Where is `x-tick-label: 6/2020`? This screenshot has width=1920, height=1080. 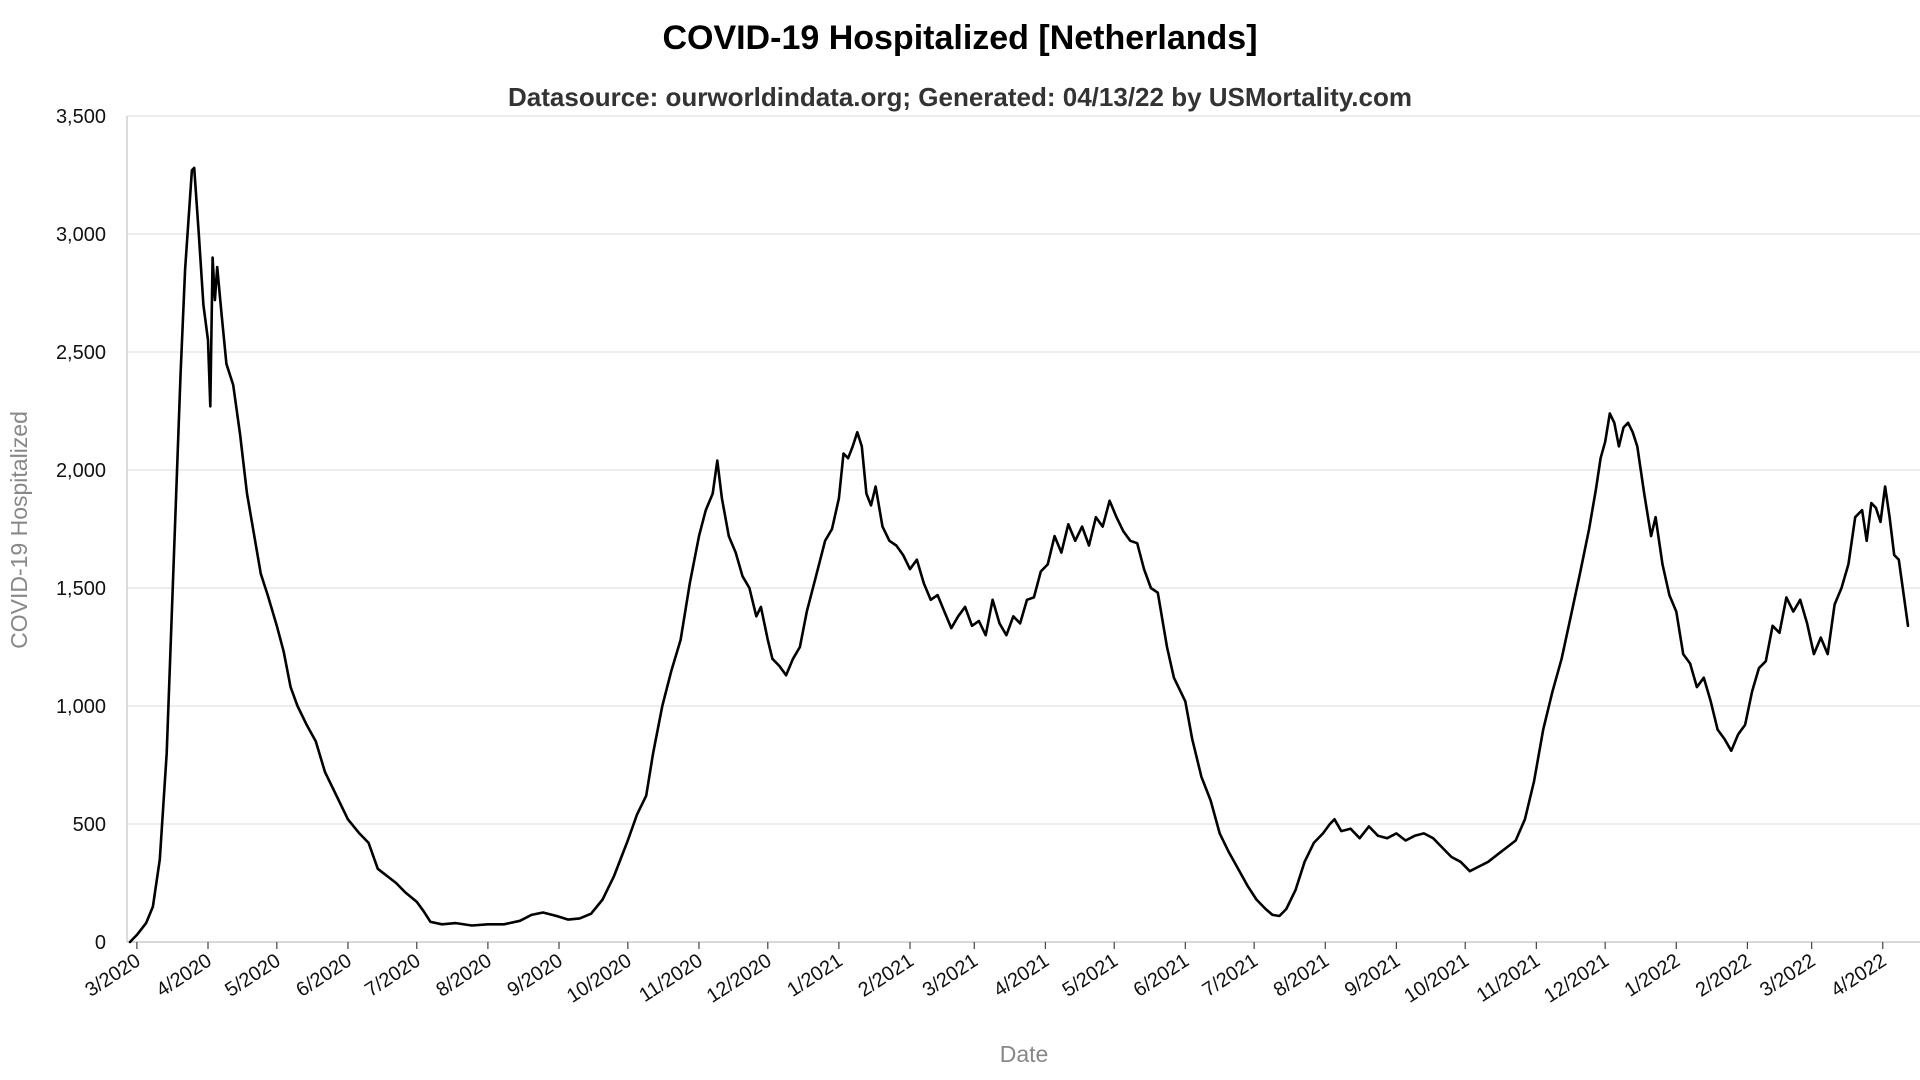
x-tick-label: 6/2020 is located at coordinates (323, 976).